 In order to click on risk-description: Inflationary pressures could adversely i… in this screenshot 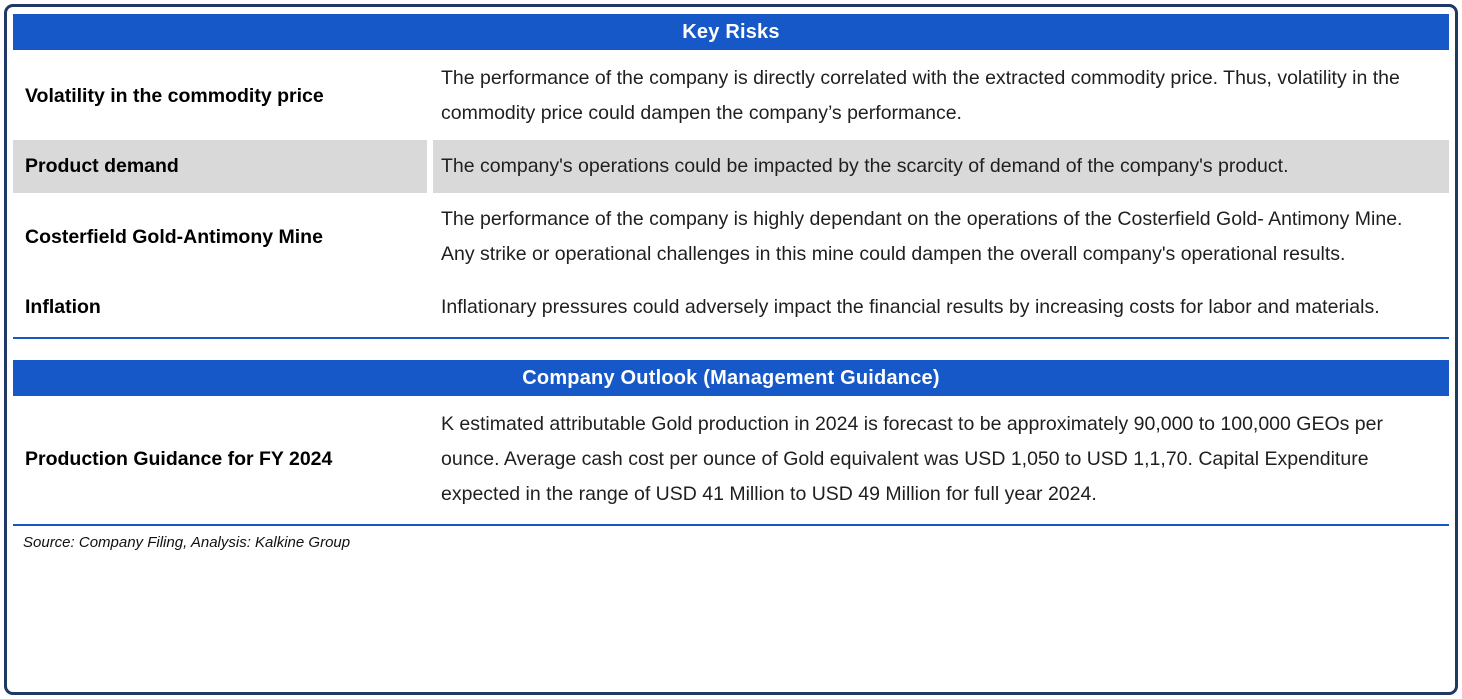, I will do `click(910, 307)`.